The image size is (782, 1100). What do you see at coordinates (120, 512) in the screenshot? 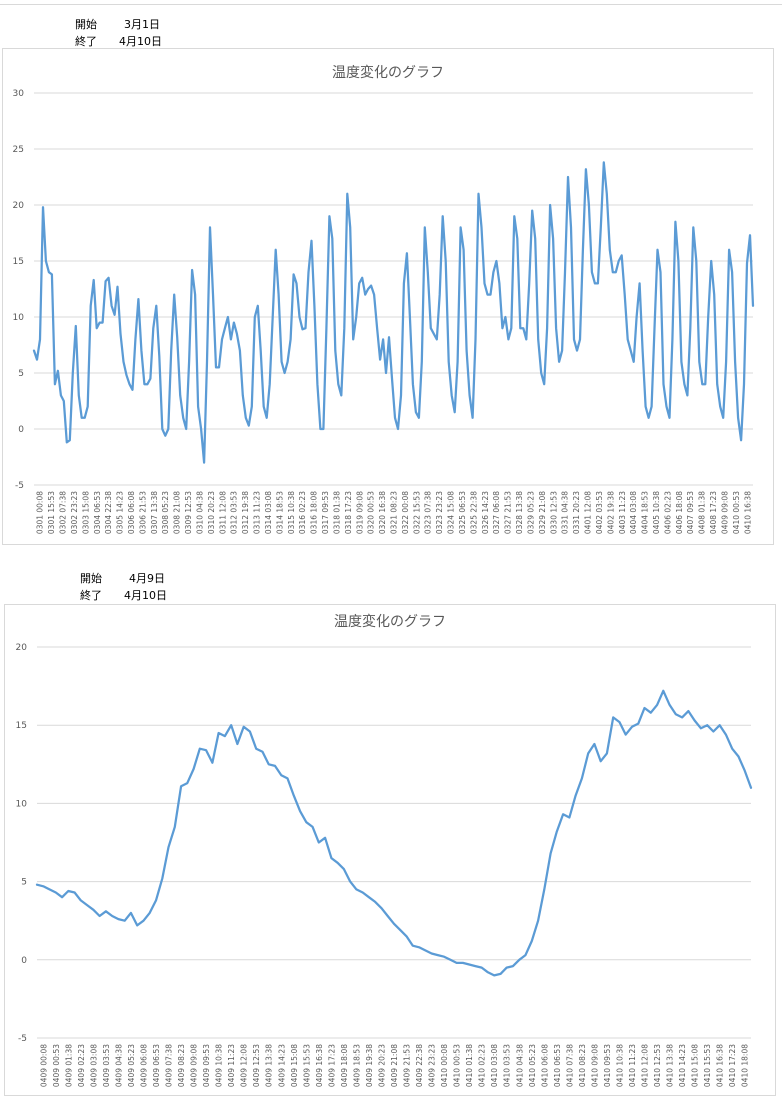
I see `chart-1-x-tick-label: 0305 14:23` at bounding box center [120, 512].